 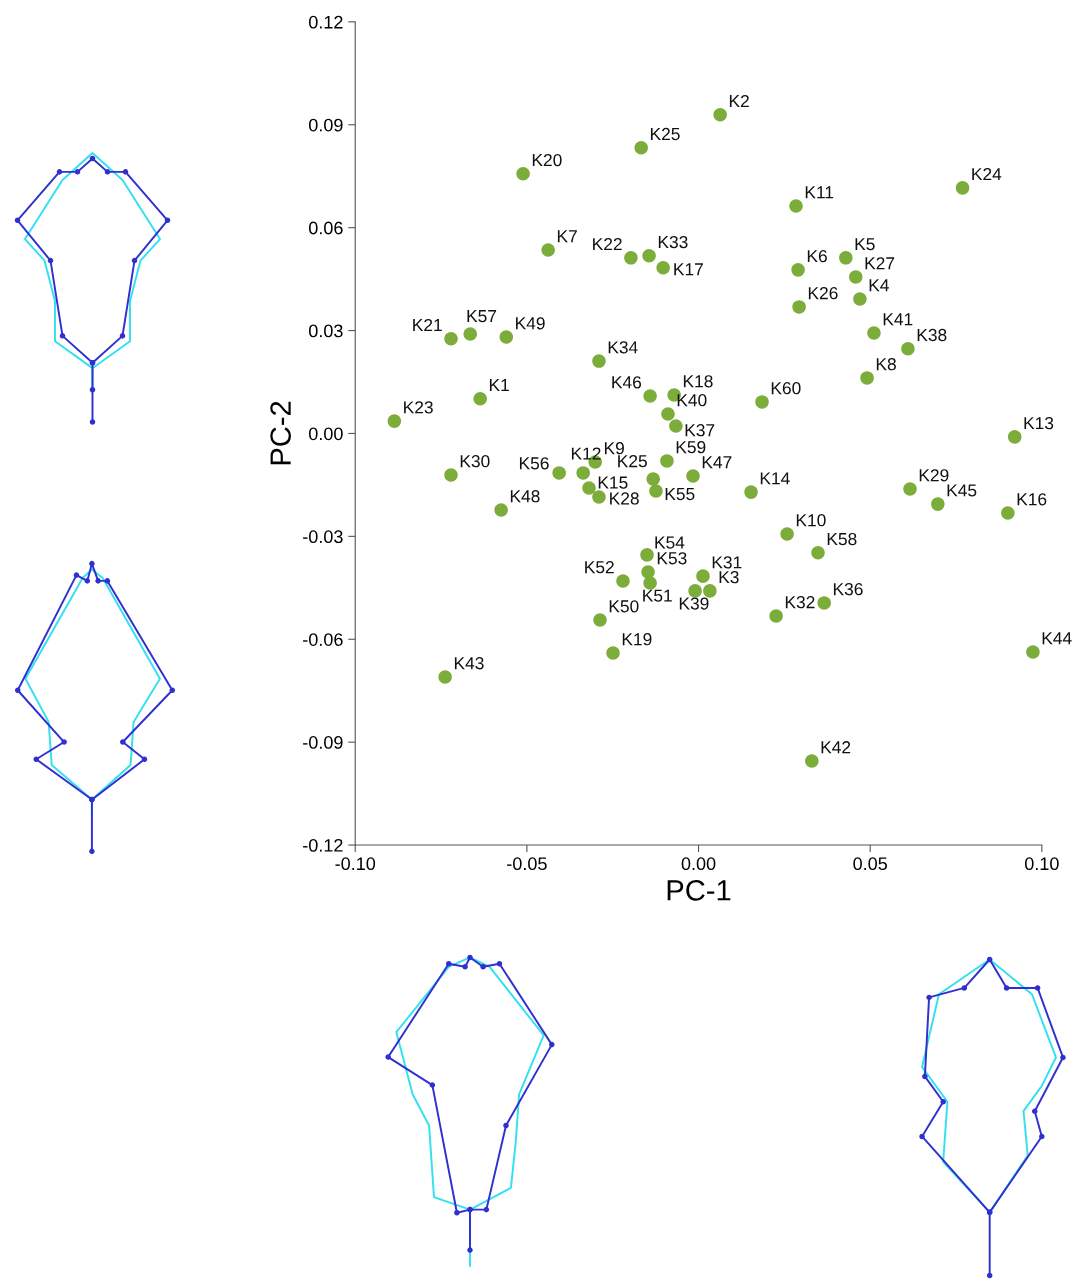 What do you see at coordinates (323, 639) in the screenshot?
I see `y-tick-label: -0.06` at bounding box center [323, 639].